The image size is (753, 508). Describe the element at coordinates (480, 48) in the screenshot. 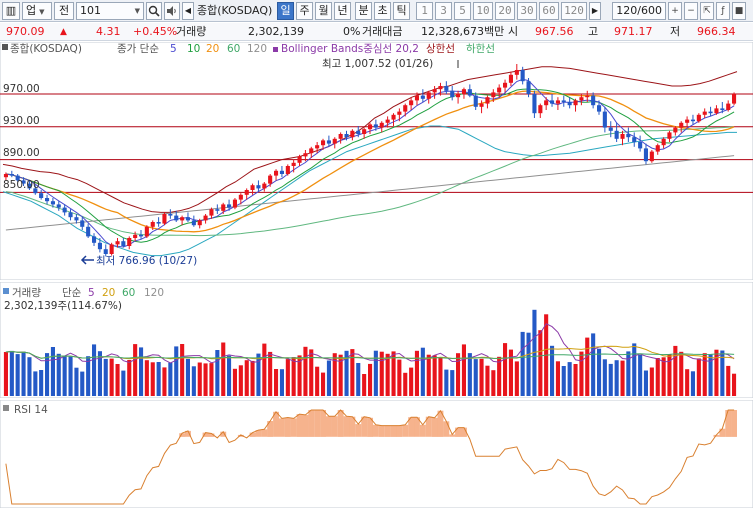

I see `legend-lower-band: 하한선` at that location.